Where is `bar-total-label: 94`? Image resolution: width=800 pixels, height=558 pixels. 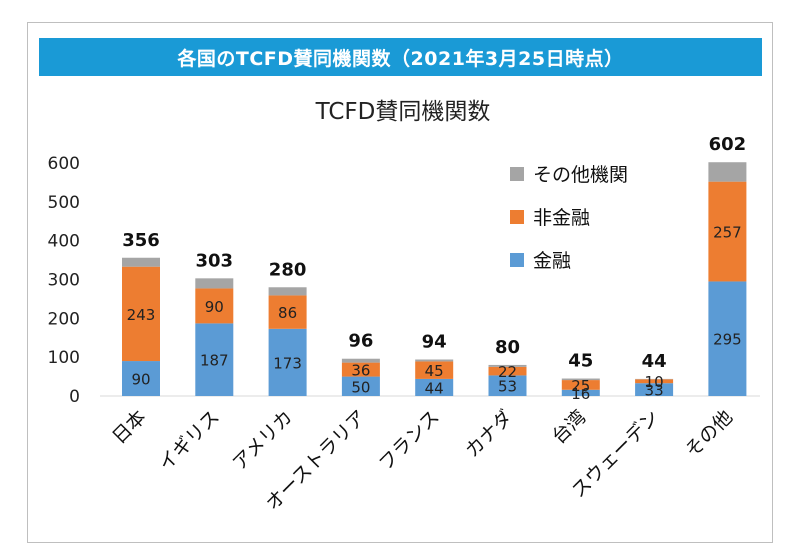
bar-total-label: 94 is located at coordinates (434, 341).